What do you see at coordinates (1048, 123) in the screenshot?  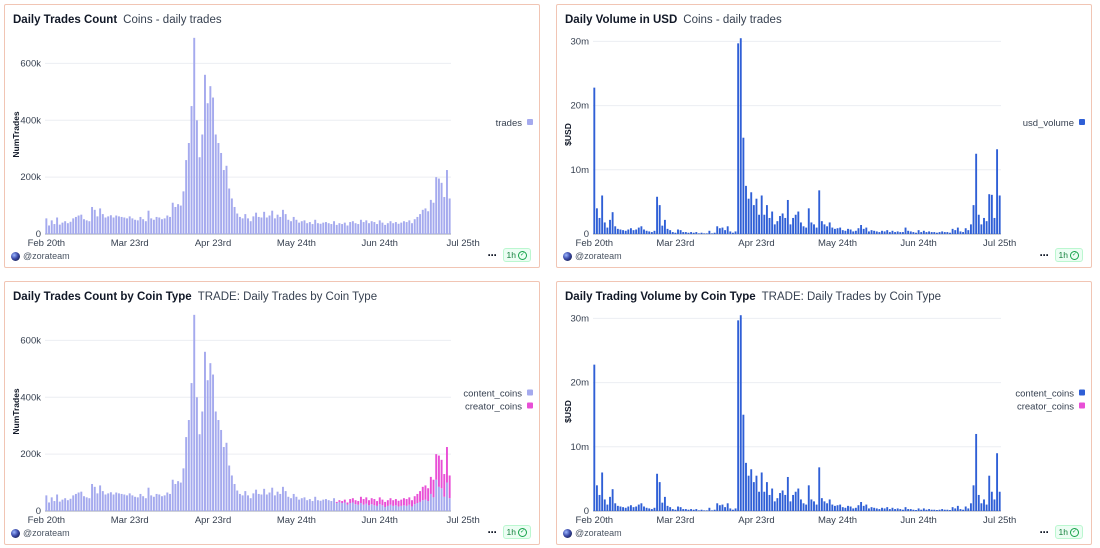 I see `legend-item: usd_volume` at bounding box center [1048, 123].